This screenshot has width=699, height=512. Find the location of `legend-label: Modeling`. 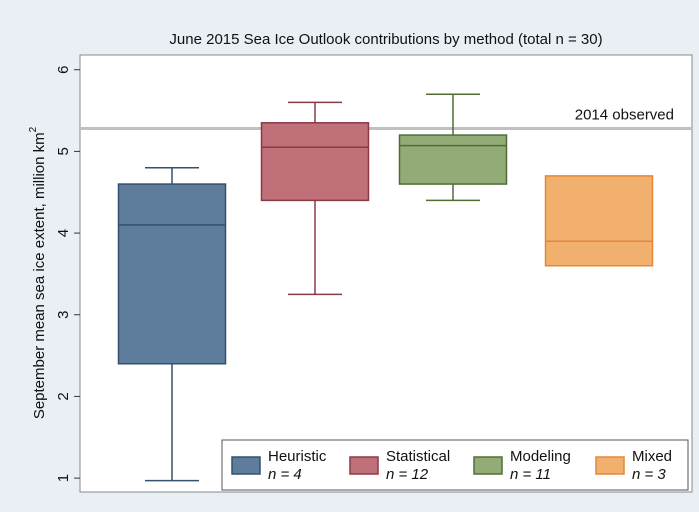

legend-label: Modeling is located at coordinates (540, 456).